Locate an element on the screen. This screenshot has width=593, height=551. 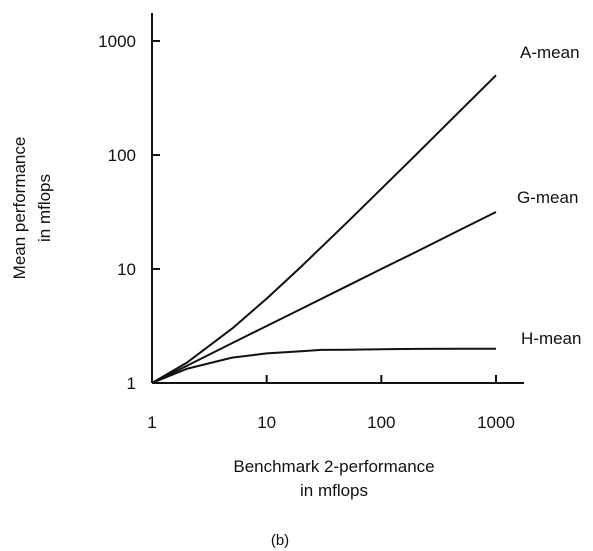
series-label-g-mean: G-mean is located at coordinates (547, 197).